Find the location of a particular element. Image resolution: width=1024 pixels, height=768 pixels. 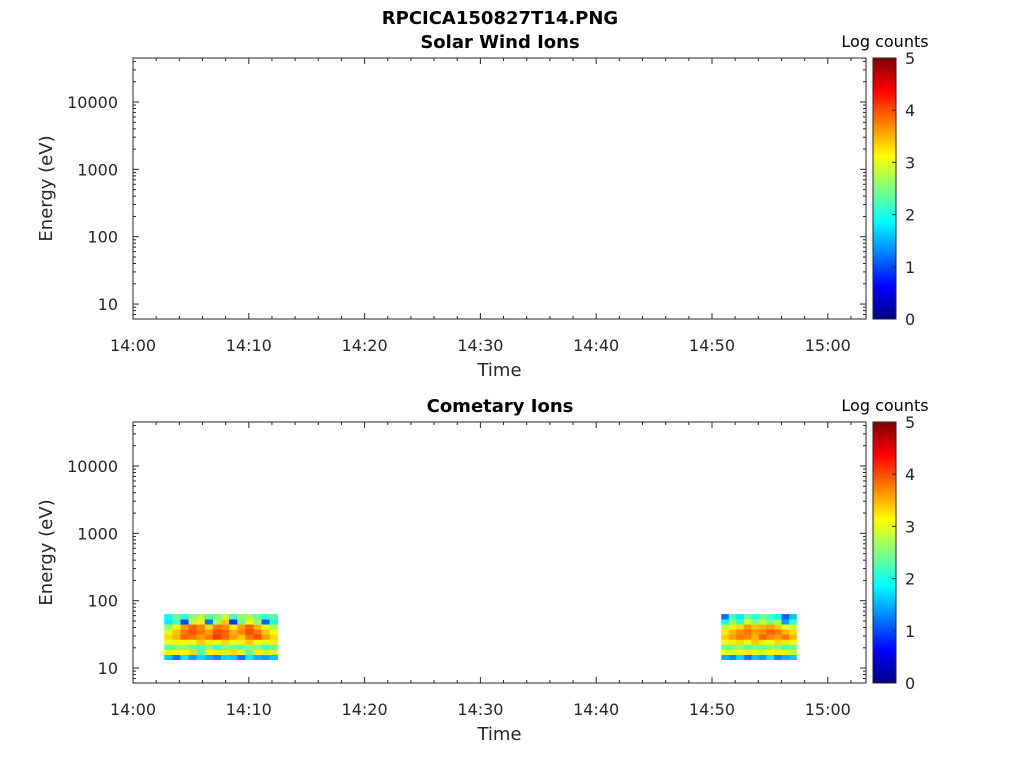

x-tick-label: 14:00 is located at coordinates (133, 345).